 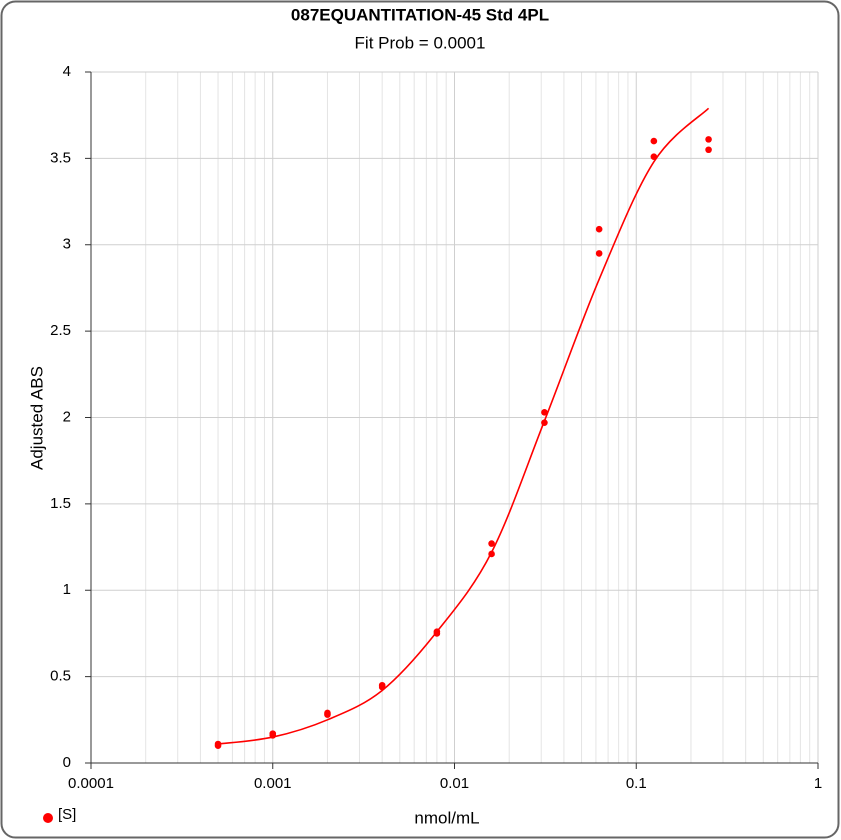 I want to click on y-tick-label: 2, so click(x=67, y=416).